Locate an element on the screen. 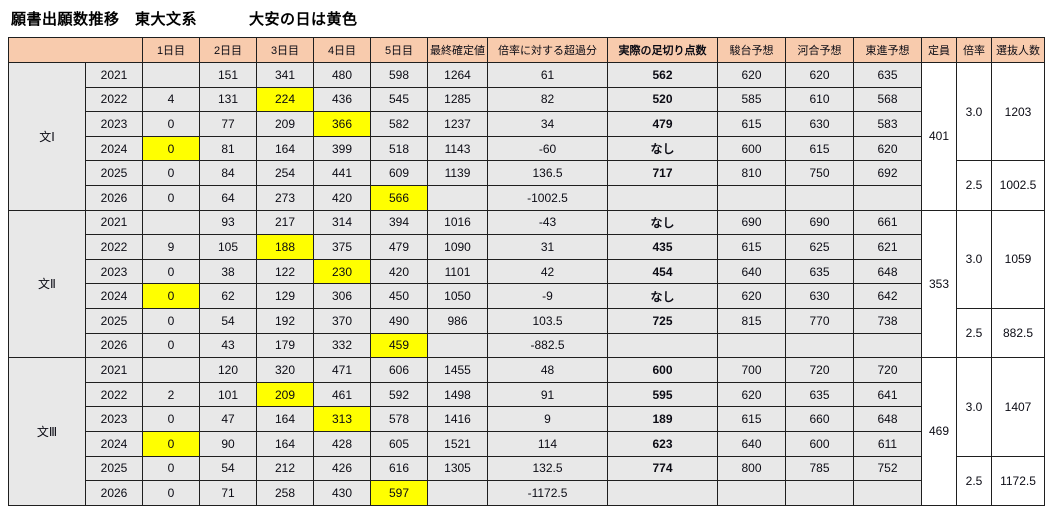  year-cell: 2024 is located at coordinates (114, 443).